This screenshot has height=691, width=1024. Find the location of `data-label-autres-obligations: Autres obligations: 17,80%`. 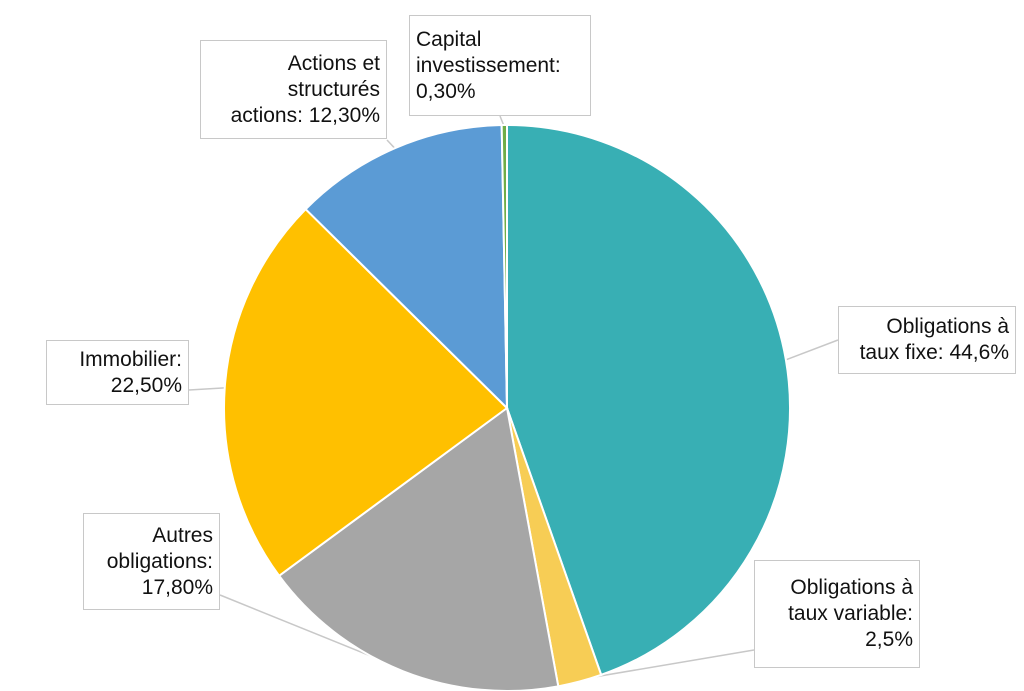

data-label-autres-obligations: Autres obligations: 17,80% is located at coordinates (151, 561).